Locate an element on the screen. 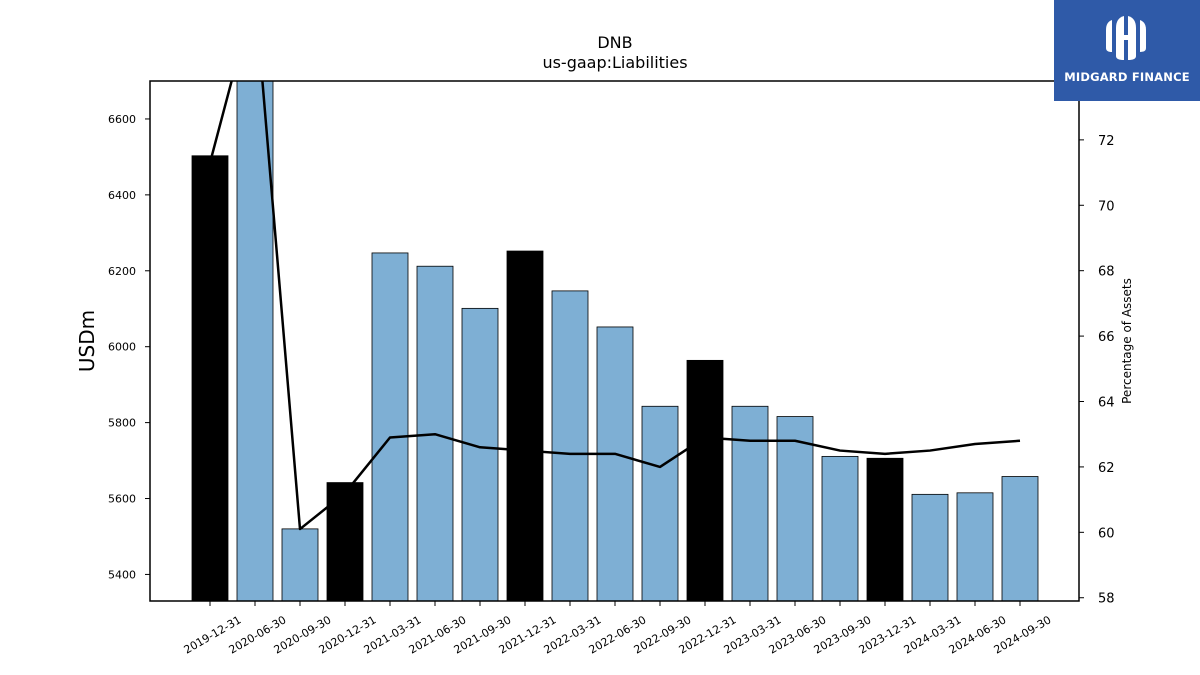  chart-subtitle: us-gaap:Liabilities is located at coordinates (614, 62).